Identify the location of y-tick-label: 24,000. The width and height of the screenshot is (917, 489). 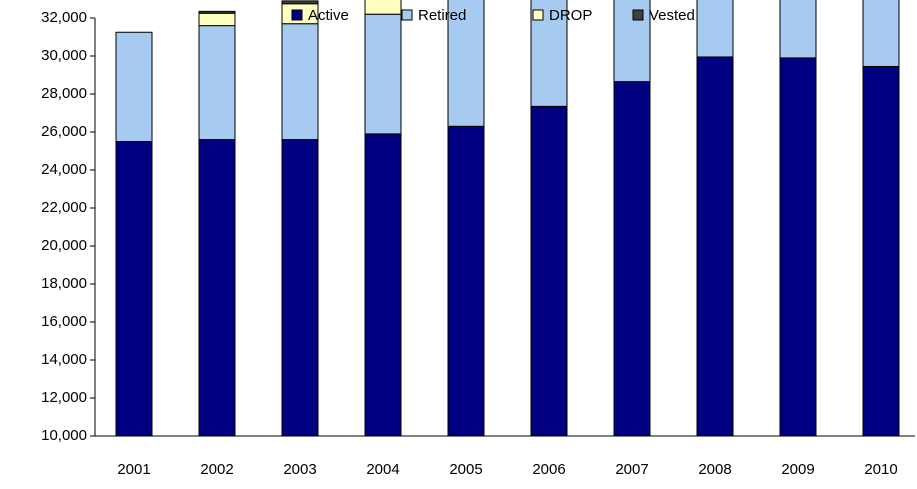
(64, 169).